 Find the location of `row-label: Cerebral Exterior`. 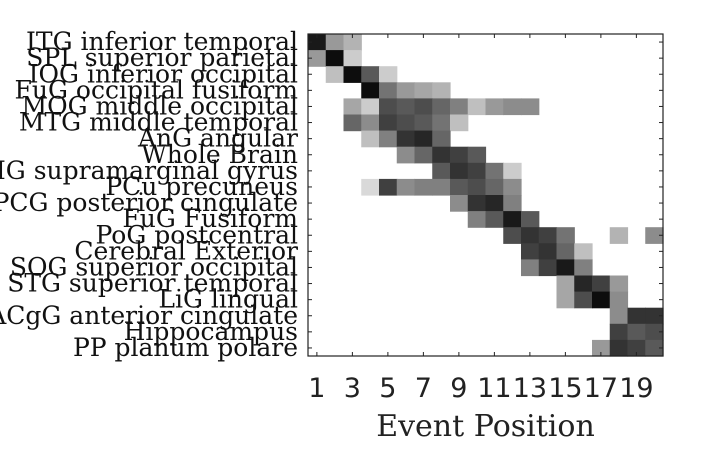

row-label: Cerebral Exterior is located at coordinates (186, 250).